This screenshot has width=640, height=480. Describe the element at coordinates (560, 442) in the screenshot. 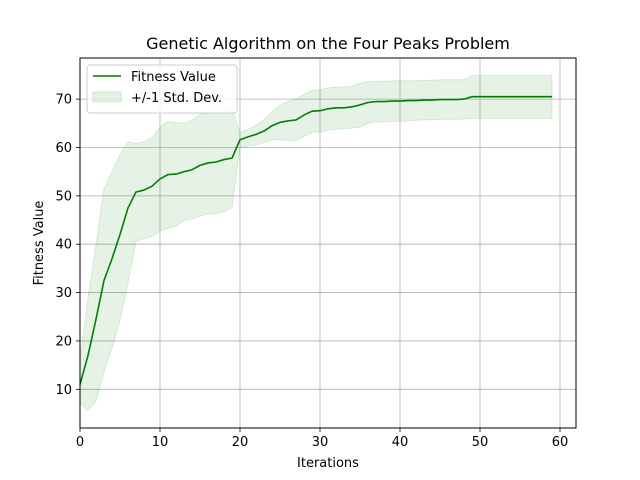

I see `x-tick-label: 60` at that location.